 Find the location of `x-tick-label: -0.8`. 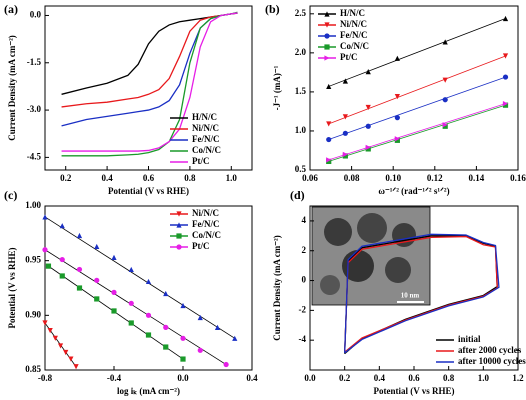

x-tick-label: -0.8 is located at coordinates (45, 378).